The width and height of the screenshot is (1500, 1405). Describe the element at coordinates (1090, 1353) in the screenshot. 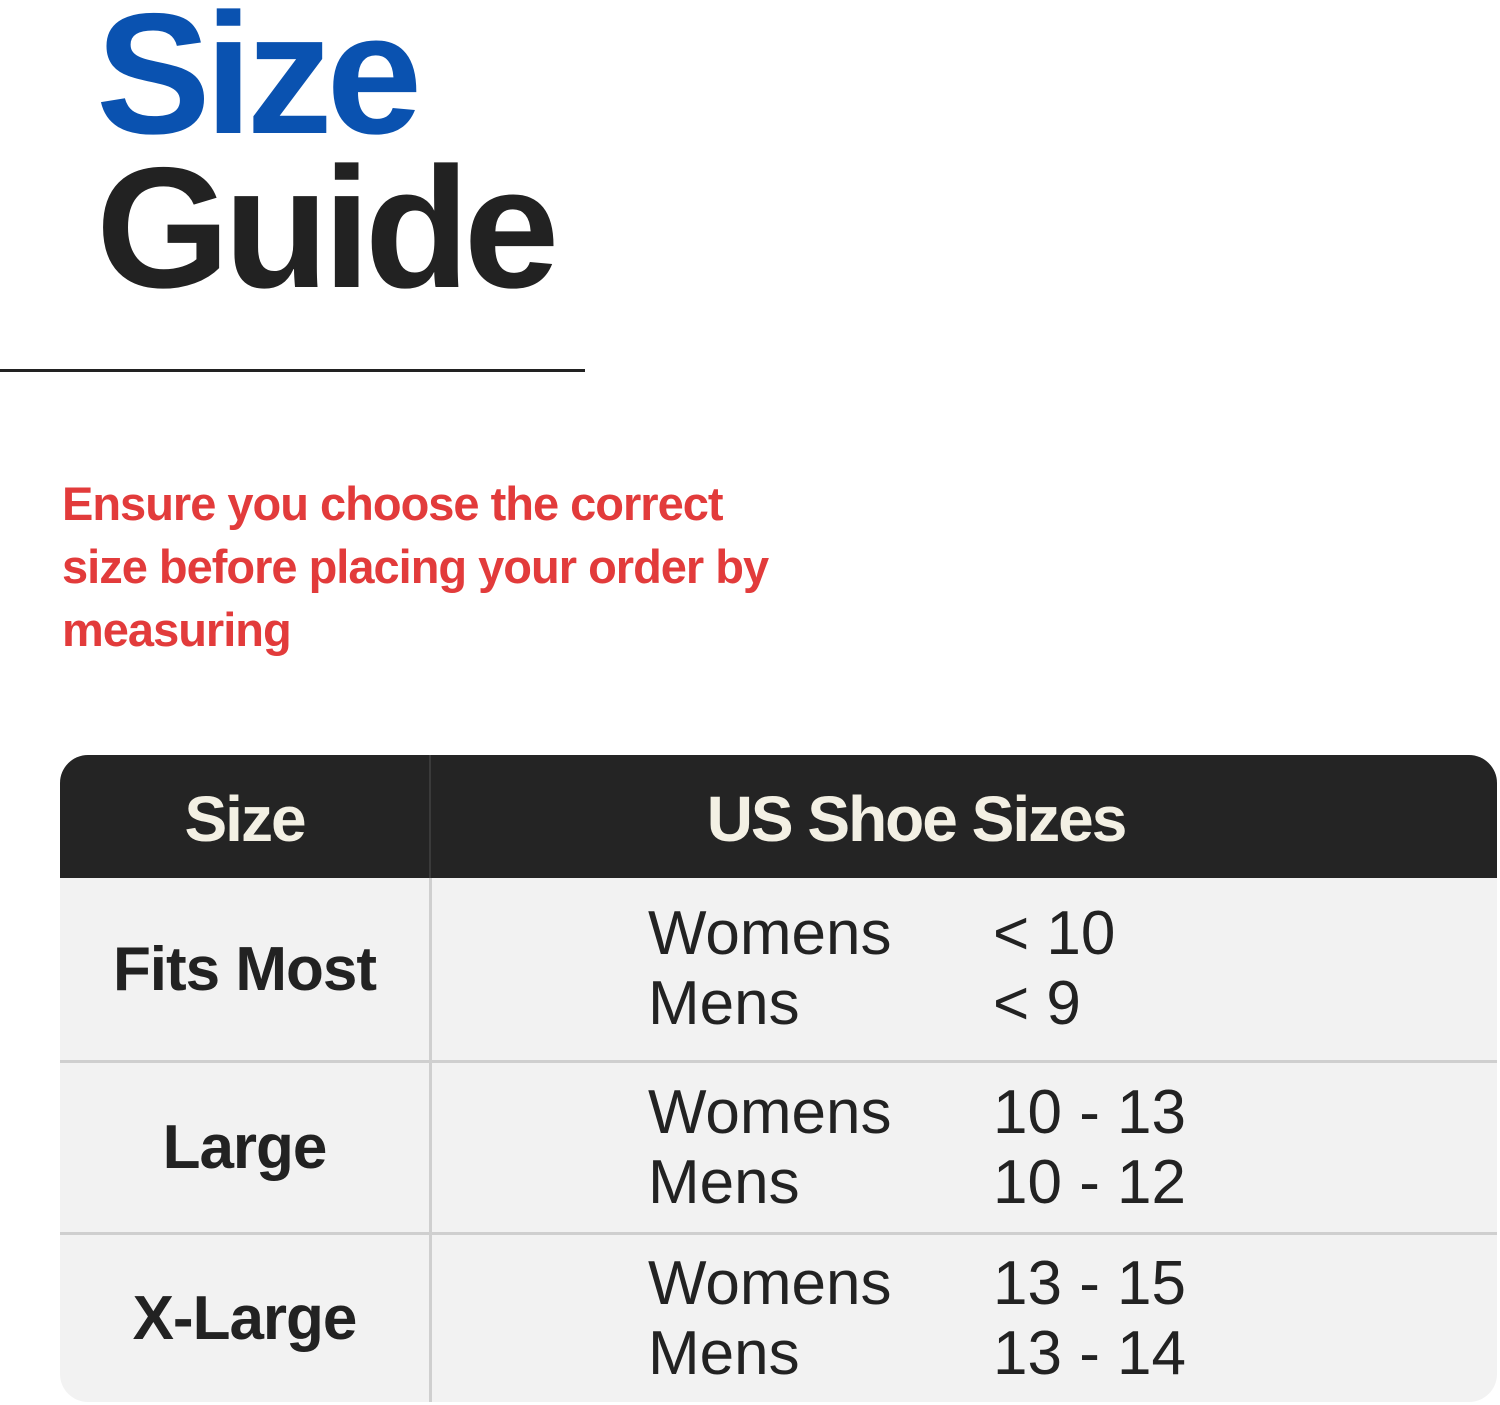

I see `mens-range: 13 - 14` at that location.